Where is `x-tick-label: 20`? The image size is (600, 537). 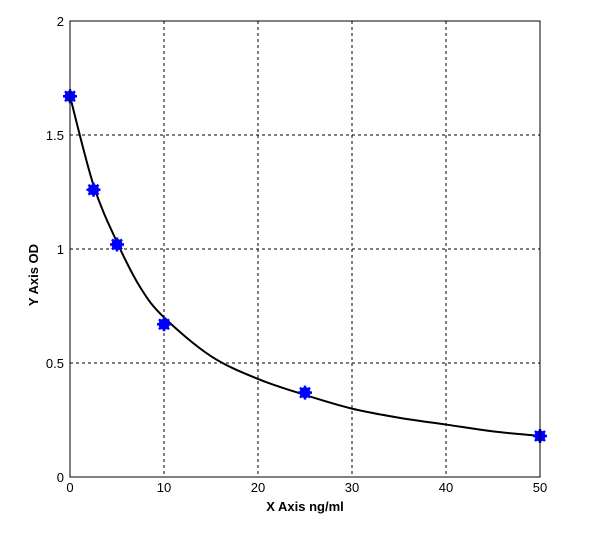
x-tick-label: 20 is located at coordinates (258, 487).